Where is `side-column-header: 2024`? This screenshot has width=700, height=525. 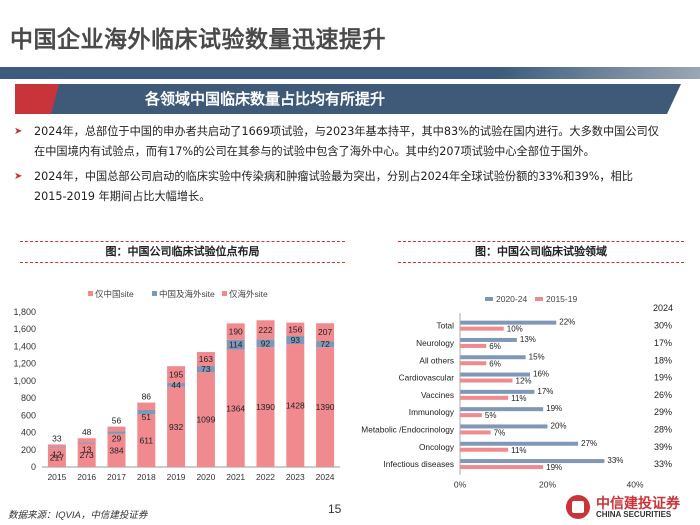 side-column-header: 2024 is located at coordinates (663, 308).